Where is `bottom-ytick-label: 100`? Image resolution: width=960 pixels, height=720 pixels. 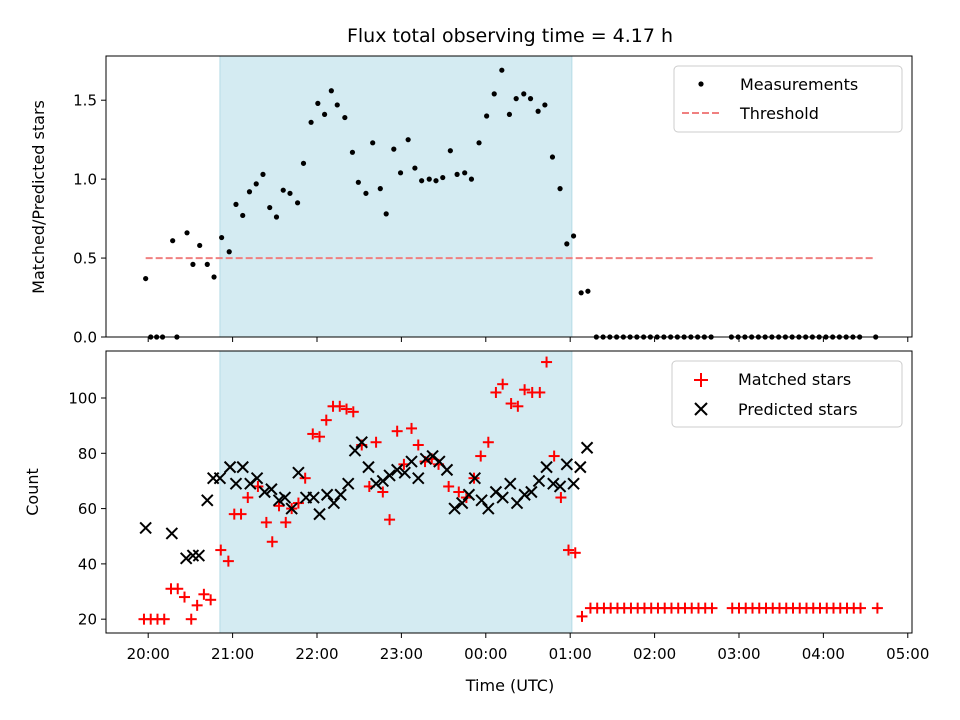
bottom-ytick-label: 100 is located at coordinates (82, 399).